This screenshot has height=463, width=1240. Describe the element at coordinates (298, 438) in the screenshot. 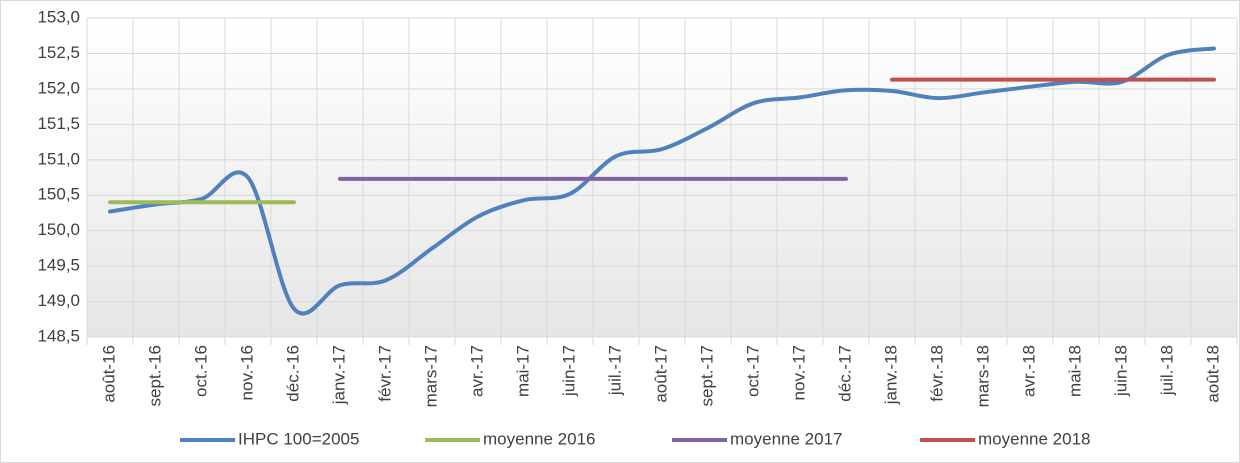

I see `legend-label: IHPC 100=2005` at that location.